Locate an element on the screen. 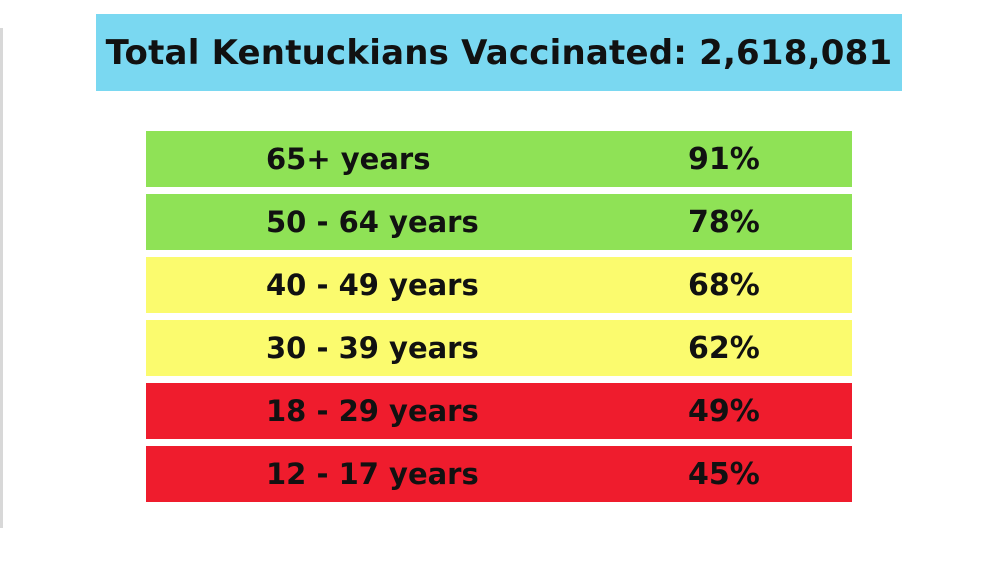 The image size is (990, 561). vaccination-percent: 91% is located at coordinates (724, 159).